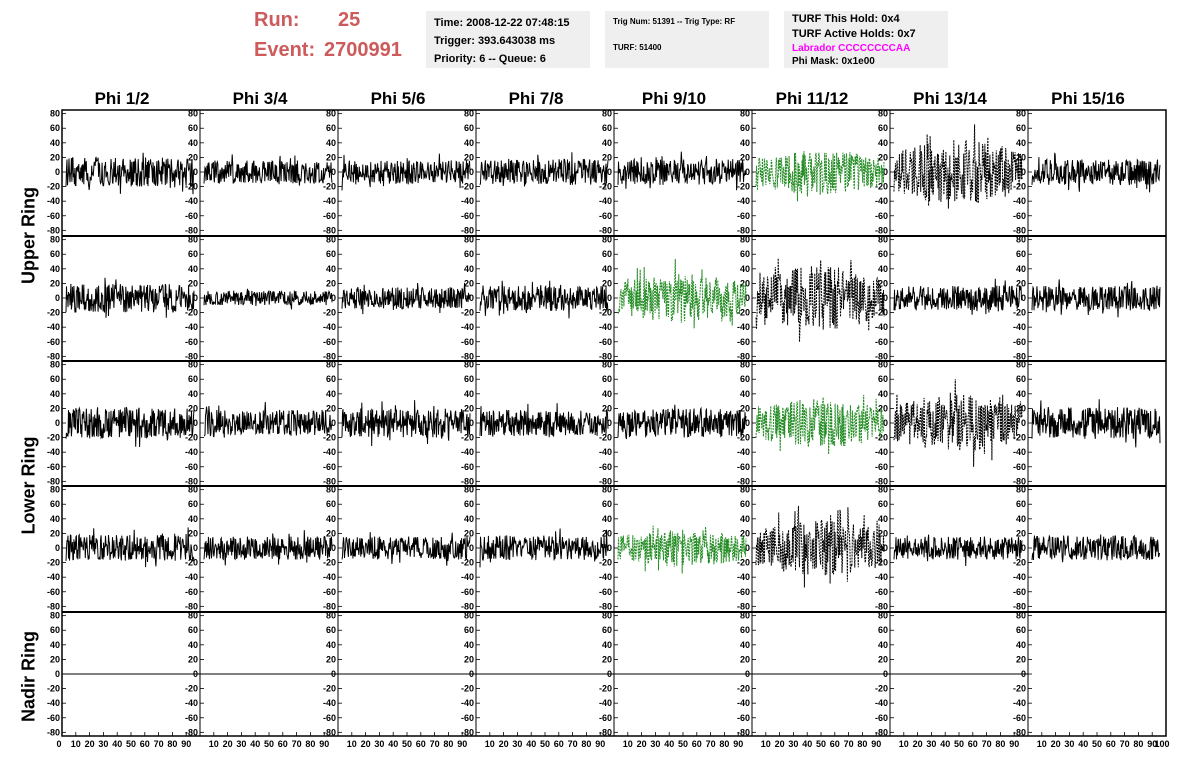 This screenshot has height=772, width=1196. Describe the element at coordinates (683, 744) in the screenshot. I see `x-tick-label: 50` at that location.